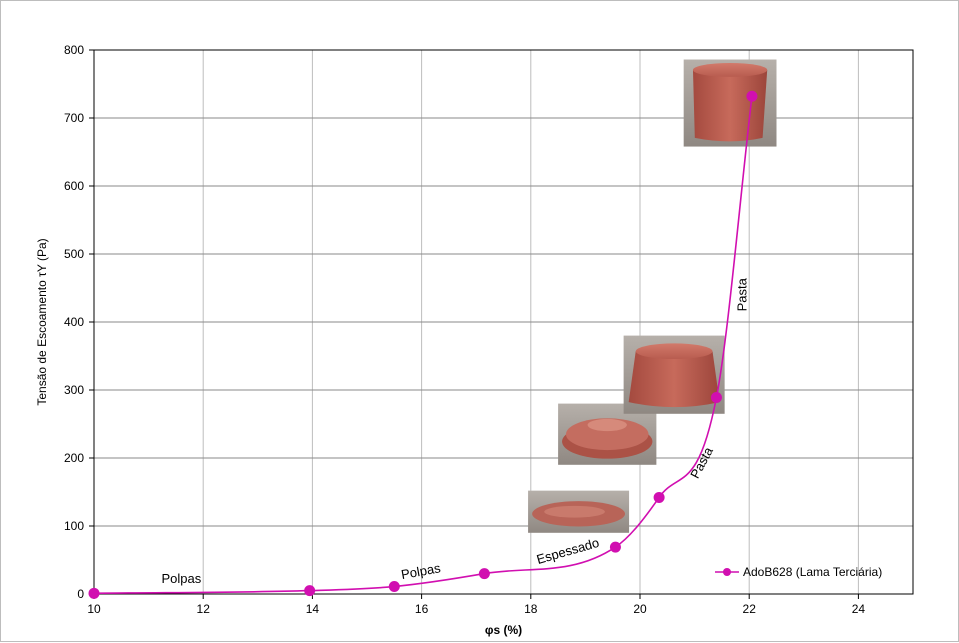 The image size is (959, 643). What do you see at coordinates (74, 322) in the screenshot?
I see `y-tick-label: 400` at bounding box center [74, 322].